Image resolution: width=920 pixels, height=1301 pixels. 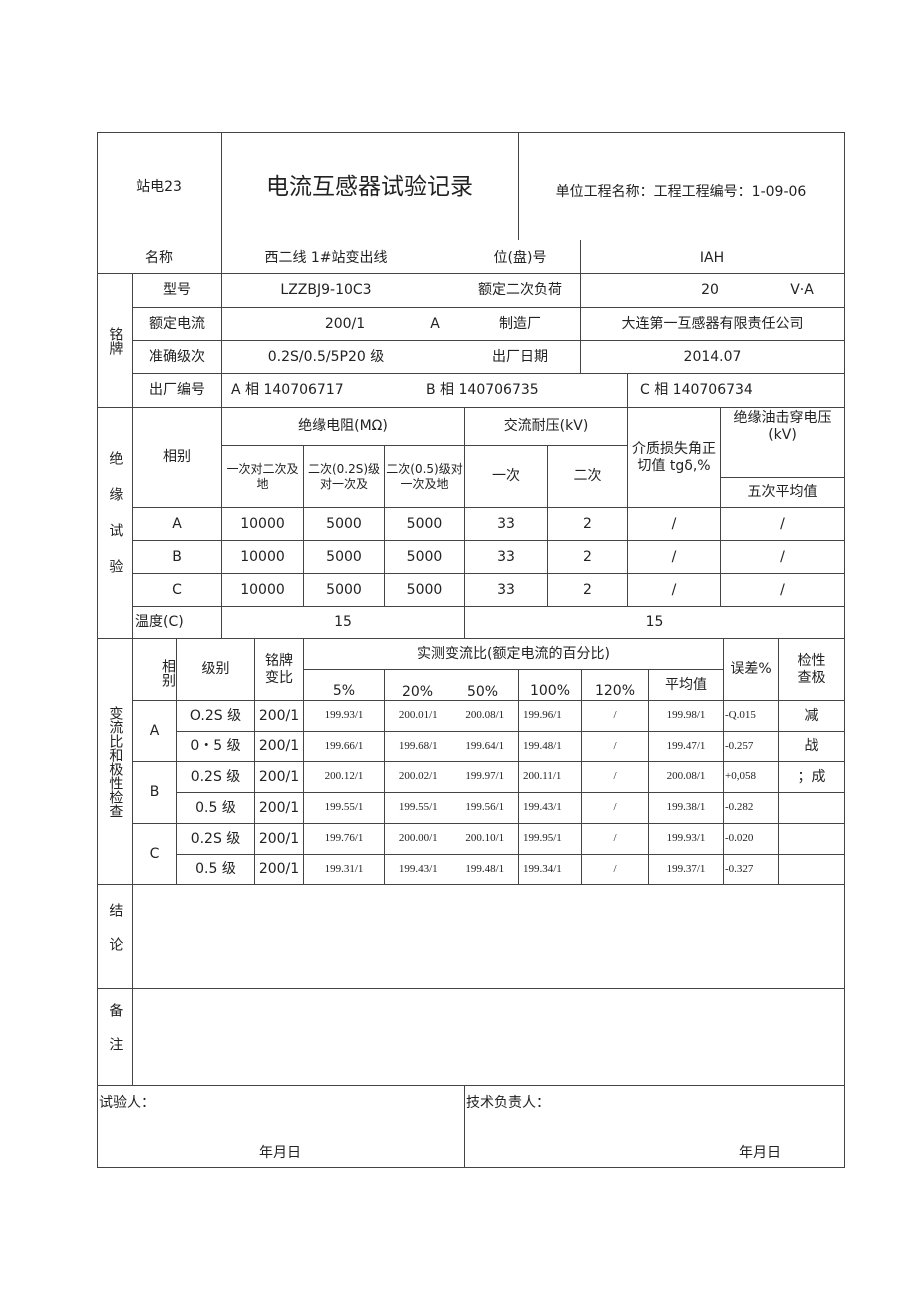 What do you see at coordinates (506, 476) in the screenshot?
I see `withstand-col1-header: 一次` at bounding box center [506, 476].